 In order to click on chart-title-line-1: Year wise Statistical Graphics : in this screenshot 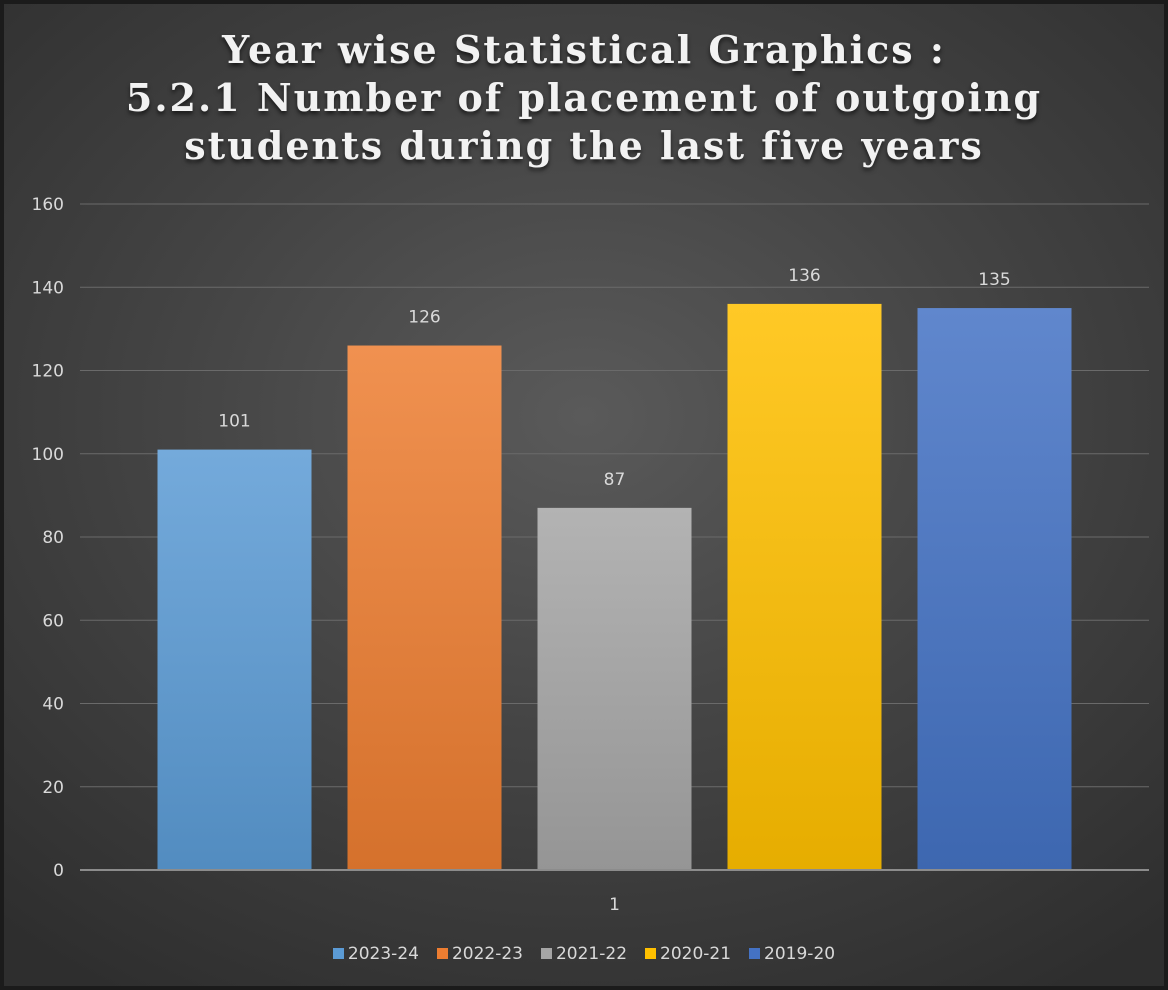, I will do `click(584, 49)`.